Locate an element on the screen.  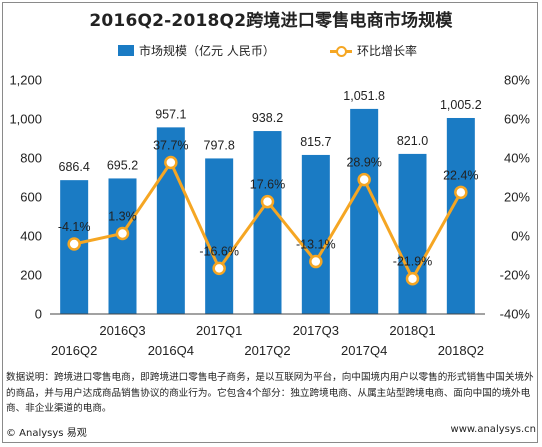
bar-value-label: 938.2 is located at coordinates (267, 118).